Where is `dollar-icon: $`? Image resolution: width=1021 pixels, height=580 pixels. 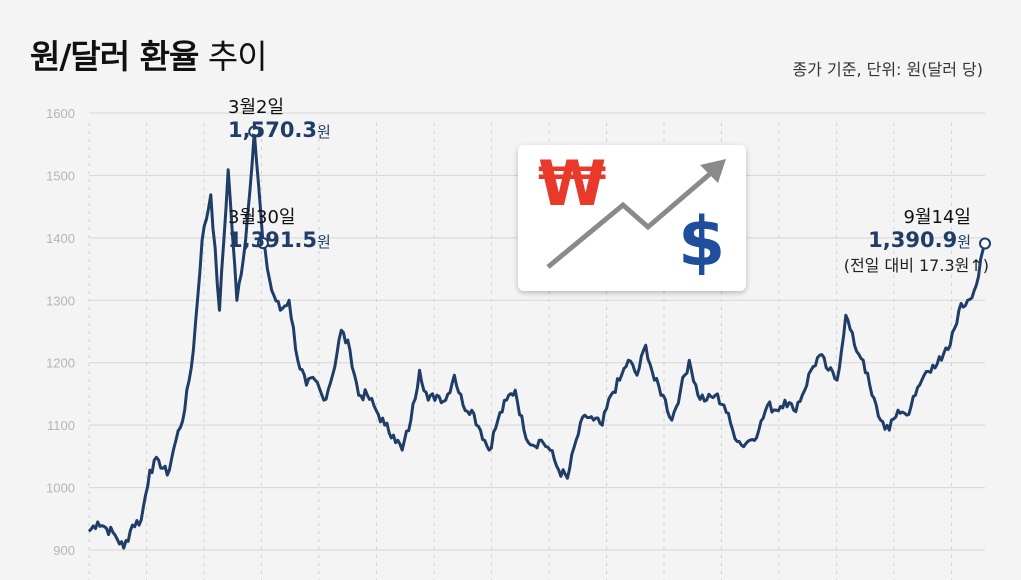
dollar-icon: $ is located at coordinates (702, 242).